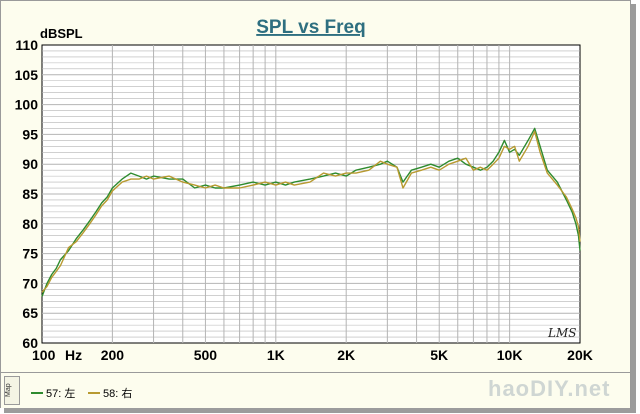 This screenshot has width=640, height=414. I want to click on x-tick-label: 500, so click(206, 355).